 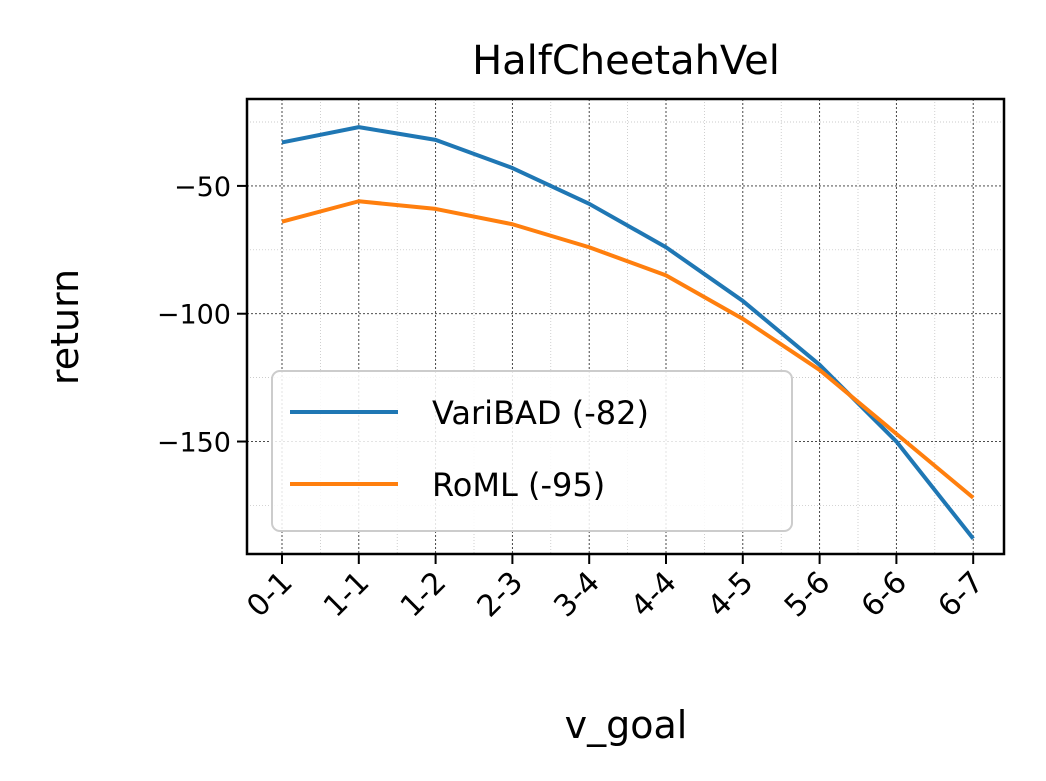 I want to click on y-tick-label: −150, so click(x=194, y=443).